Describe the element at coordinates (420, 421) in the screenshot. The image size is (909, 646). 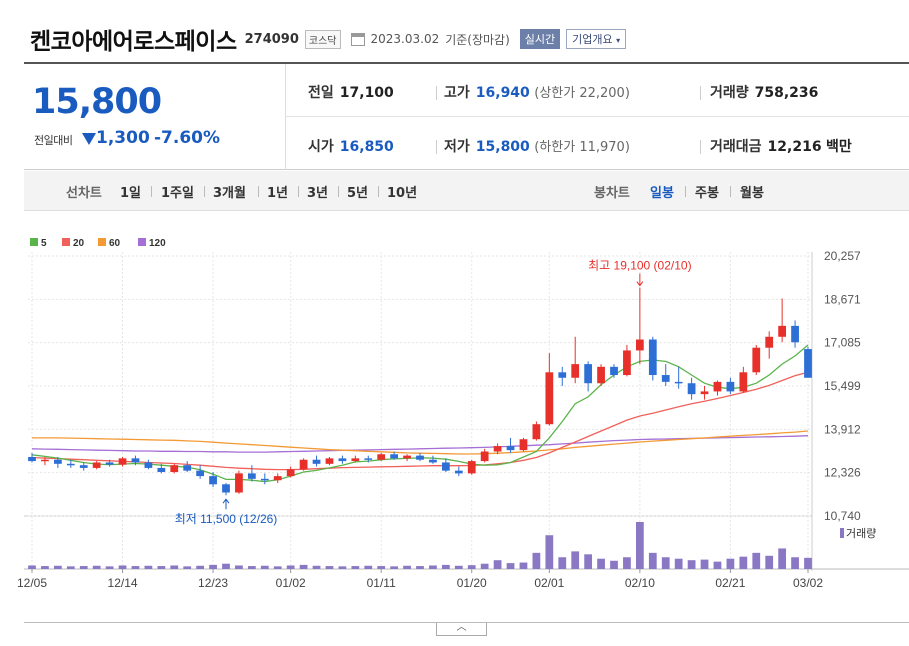
I see `ma-line-ma20` at that location.